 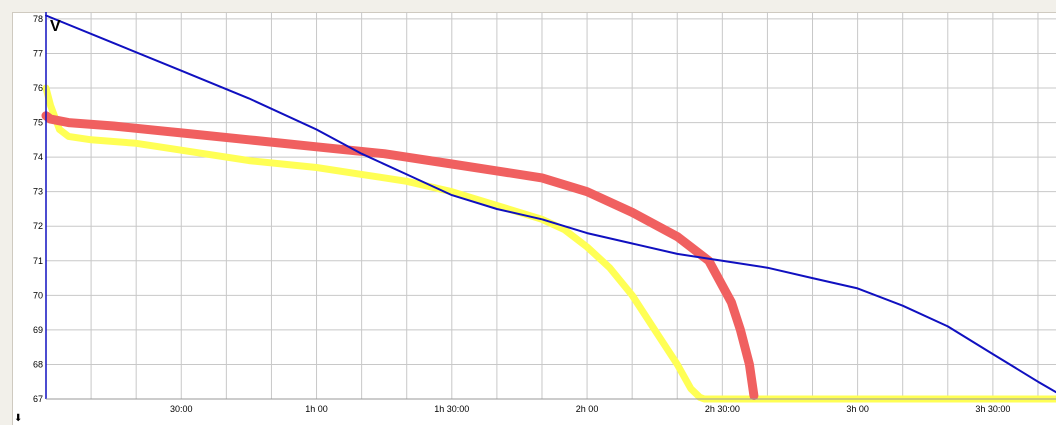 I want to click on y-tick-label: 68, so click(x=38, y=364).